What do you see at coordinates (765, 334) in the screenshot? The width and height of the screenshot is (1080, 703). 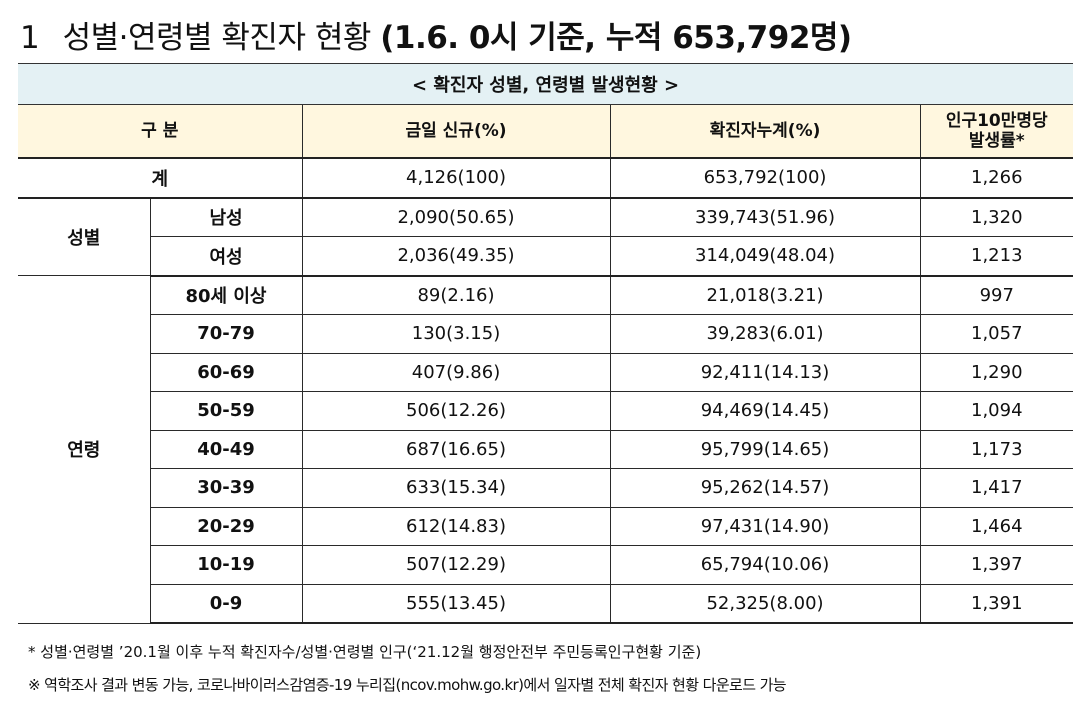 I see `age-cumulative-cell: 39,283(6.01)` at bounding box center [765, 334].